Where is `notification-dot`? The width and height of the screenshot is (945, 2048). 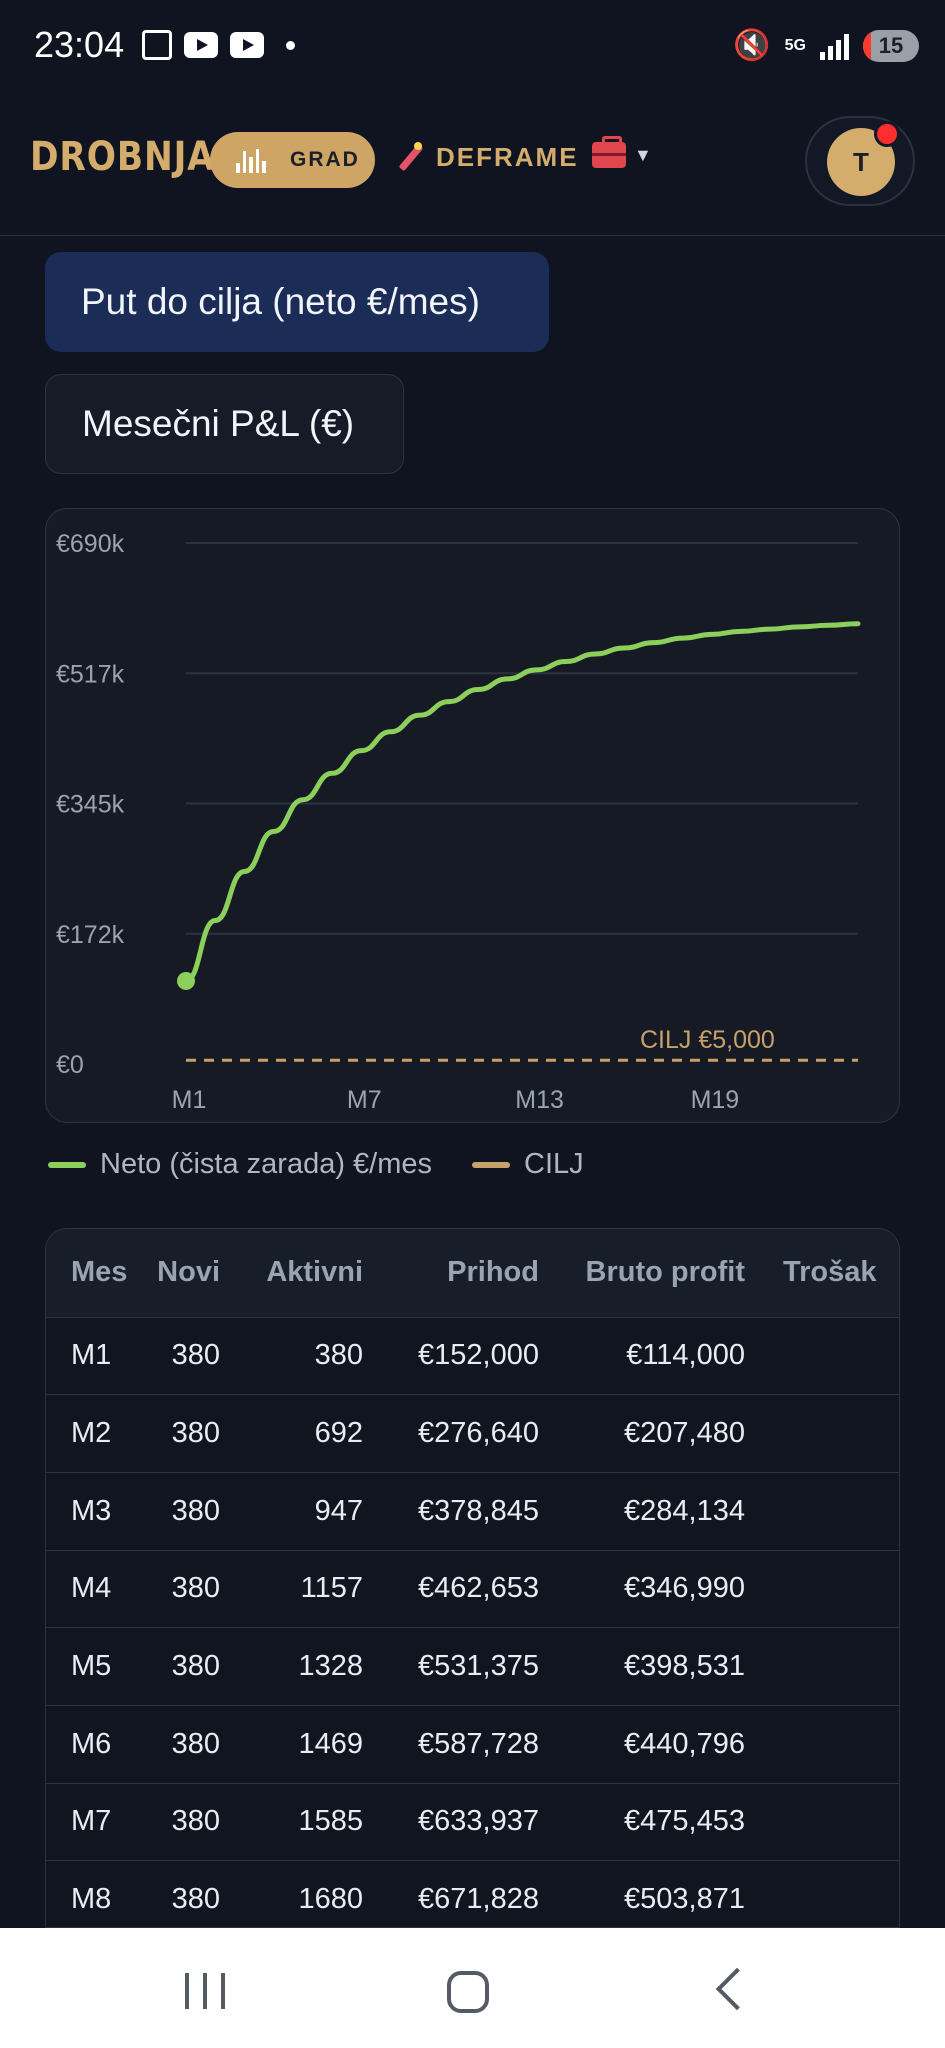
notification-dot is located at coordinates (887, 134).